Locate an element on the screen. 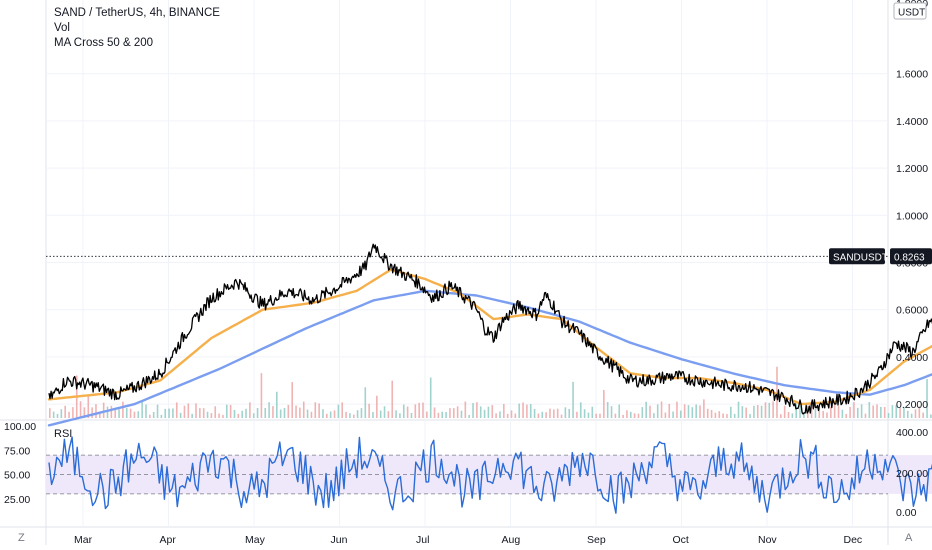  auto-scale-icon: A is located at coordinates (909, 538).